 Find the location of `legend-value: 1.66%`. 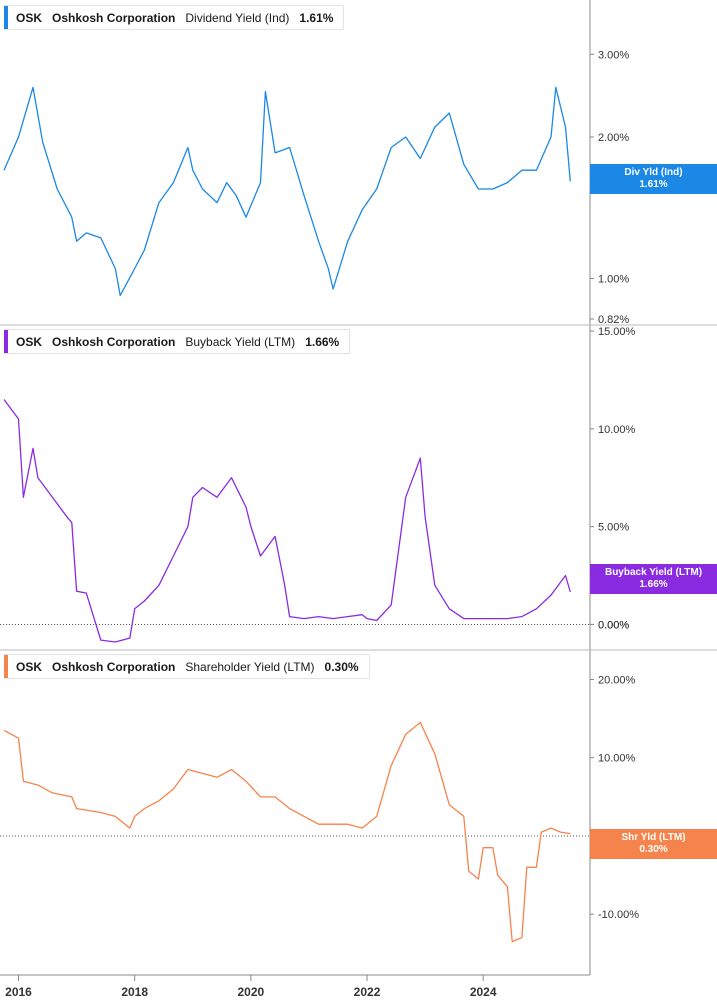

legend-value: 1.66% is located at coordinates (322, 341).